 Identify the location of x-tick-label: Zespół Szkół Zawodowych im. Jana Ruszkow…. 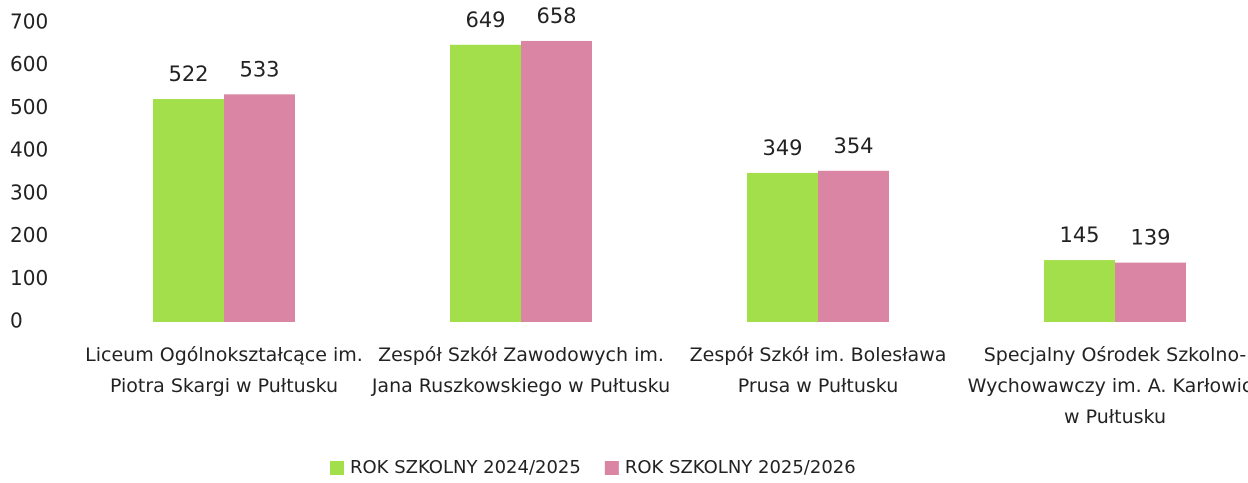
(521, 370).